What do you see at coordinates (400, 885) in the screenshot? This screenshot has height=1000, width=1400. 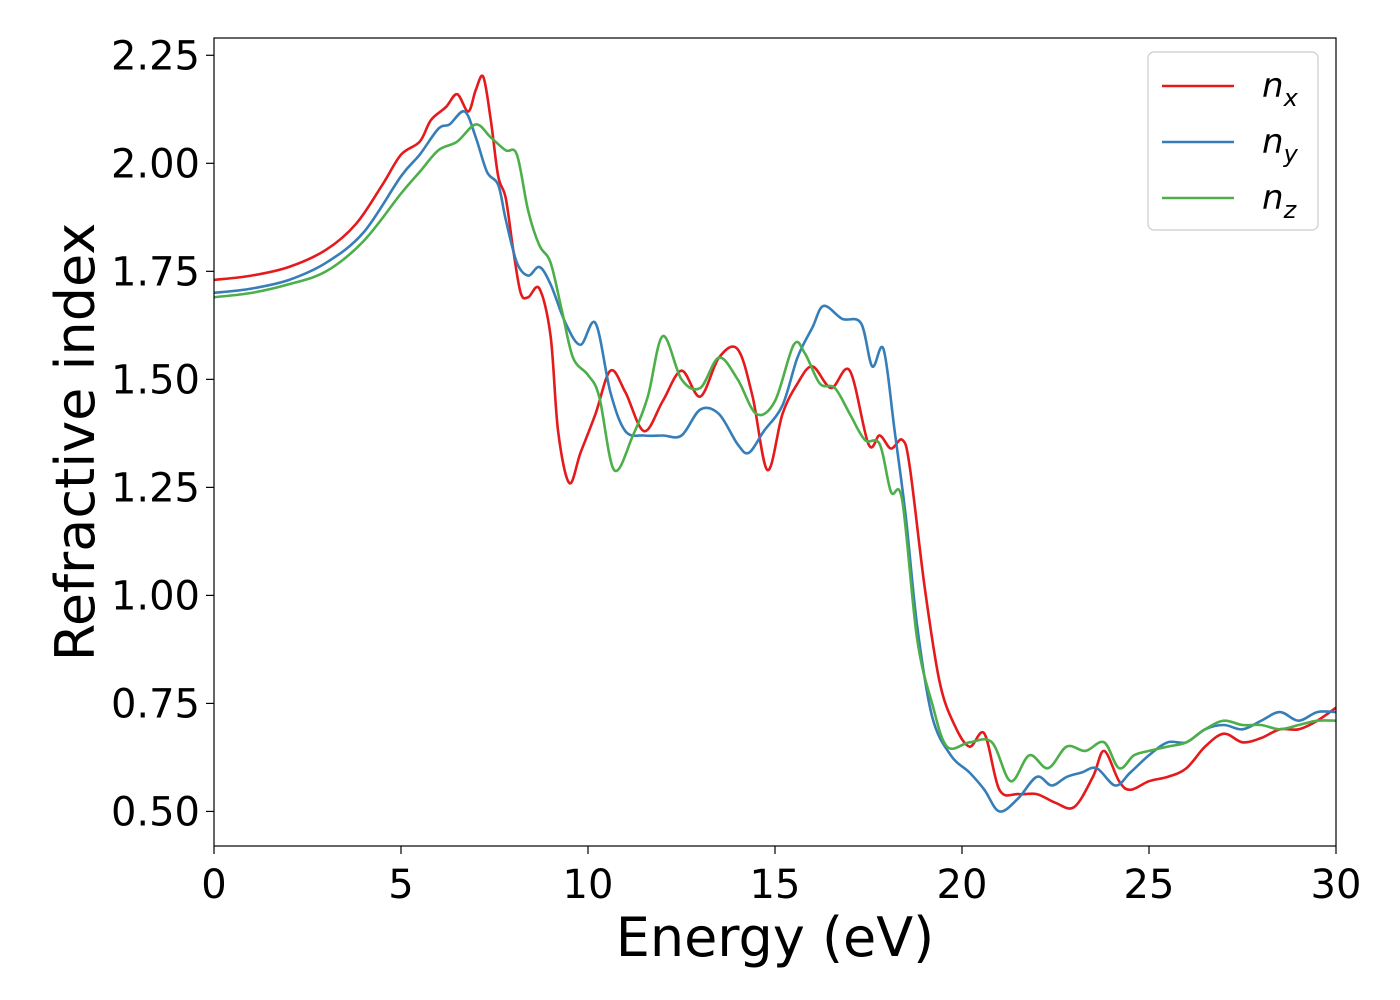 I see `x-tick-label: 5` at bounding box center [400, 885].